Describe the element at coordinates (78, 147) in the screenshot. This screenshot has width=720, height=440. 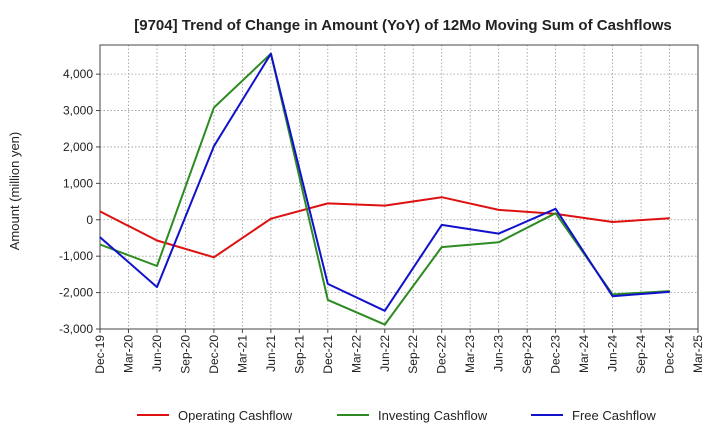
I see `y-tick-label: 2,000` at that location.